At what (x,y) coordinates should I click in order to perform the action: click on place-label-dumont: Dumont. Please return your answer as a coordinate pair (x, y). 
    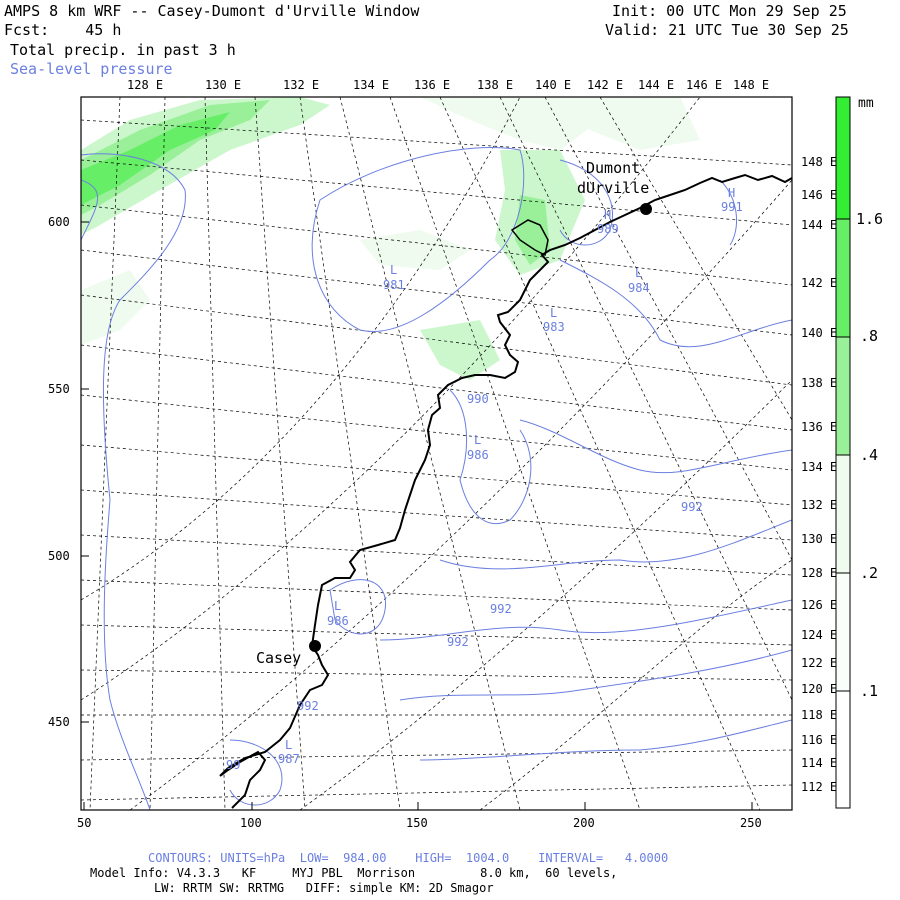
    Looking at the image, I should click on (613, 168).